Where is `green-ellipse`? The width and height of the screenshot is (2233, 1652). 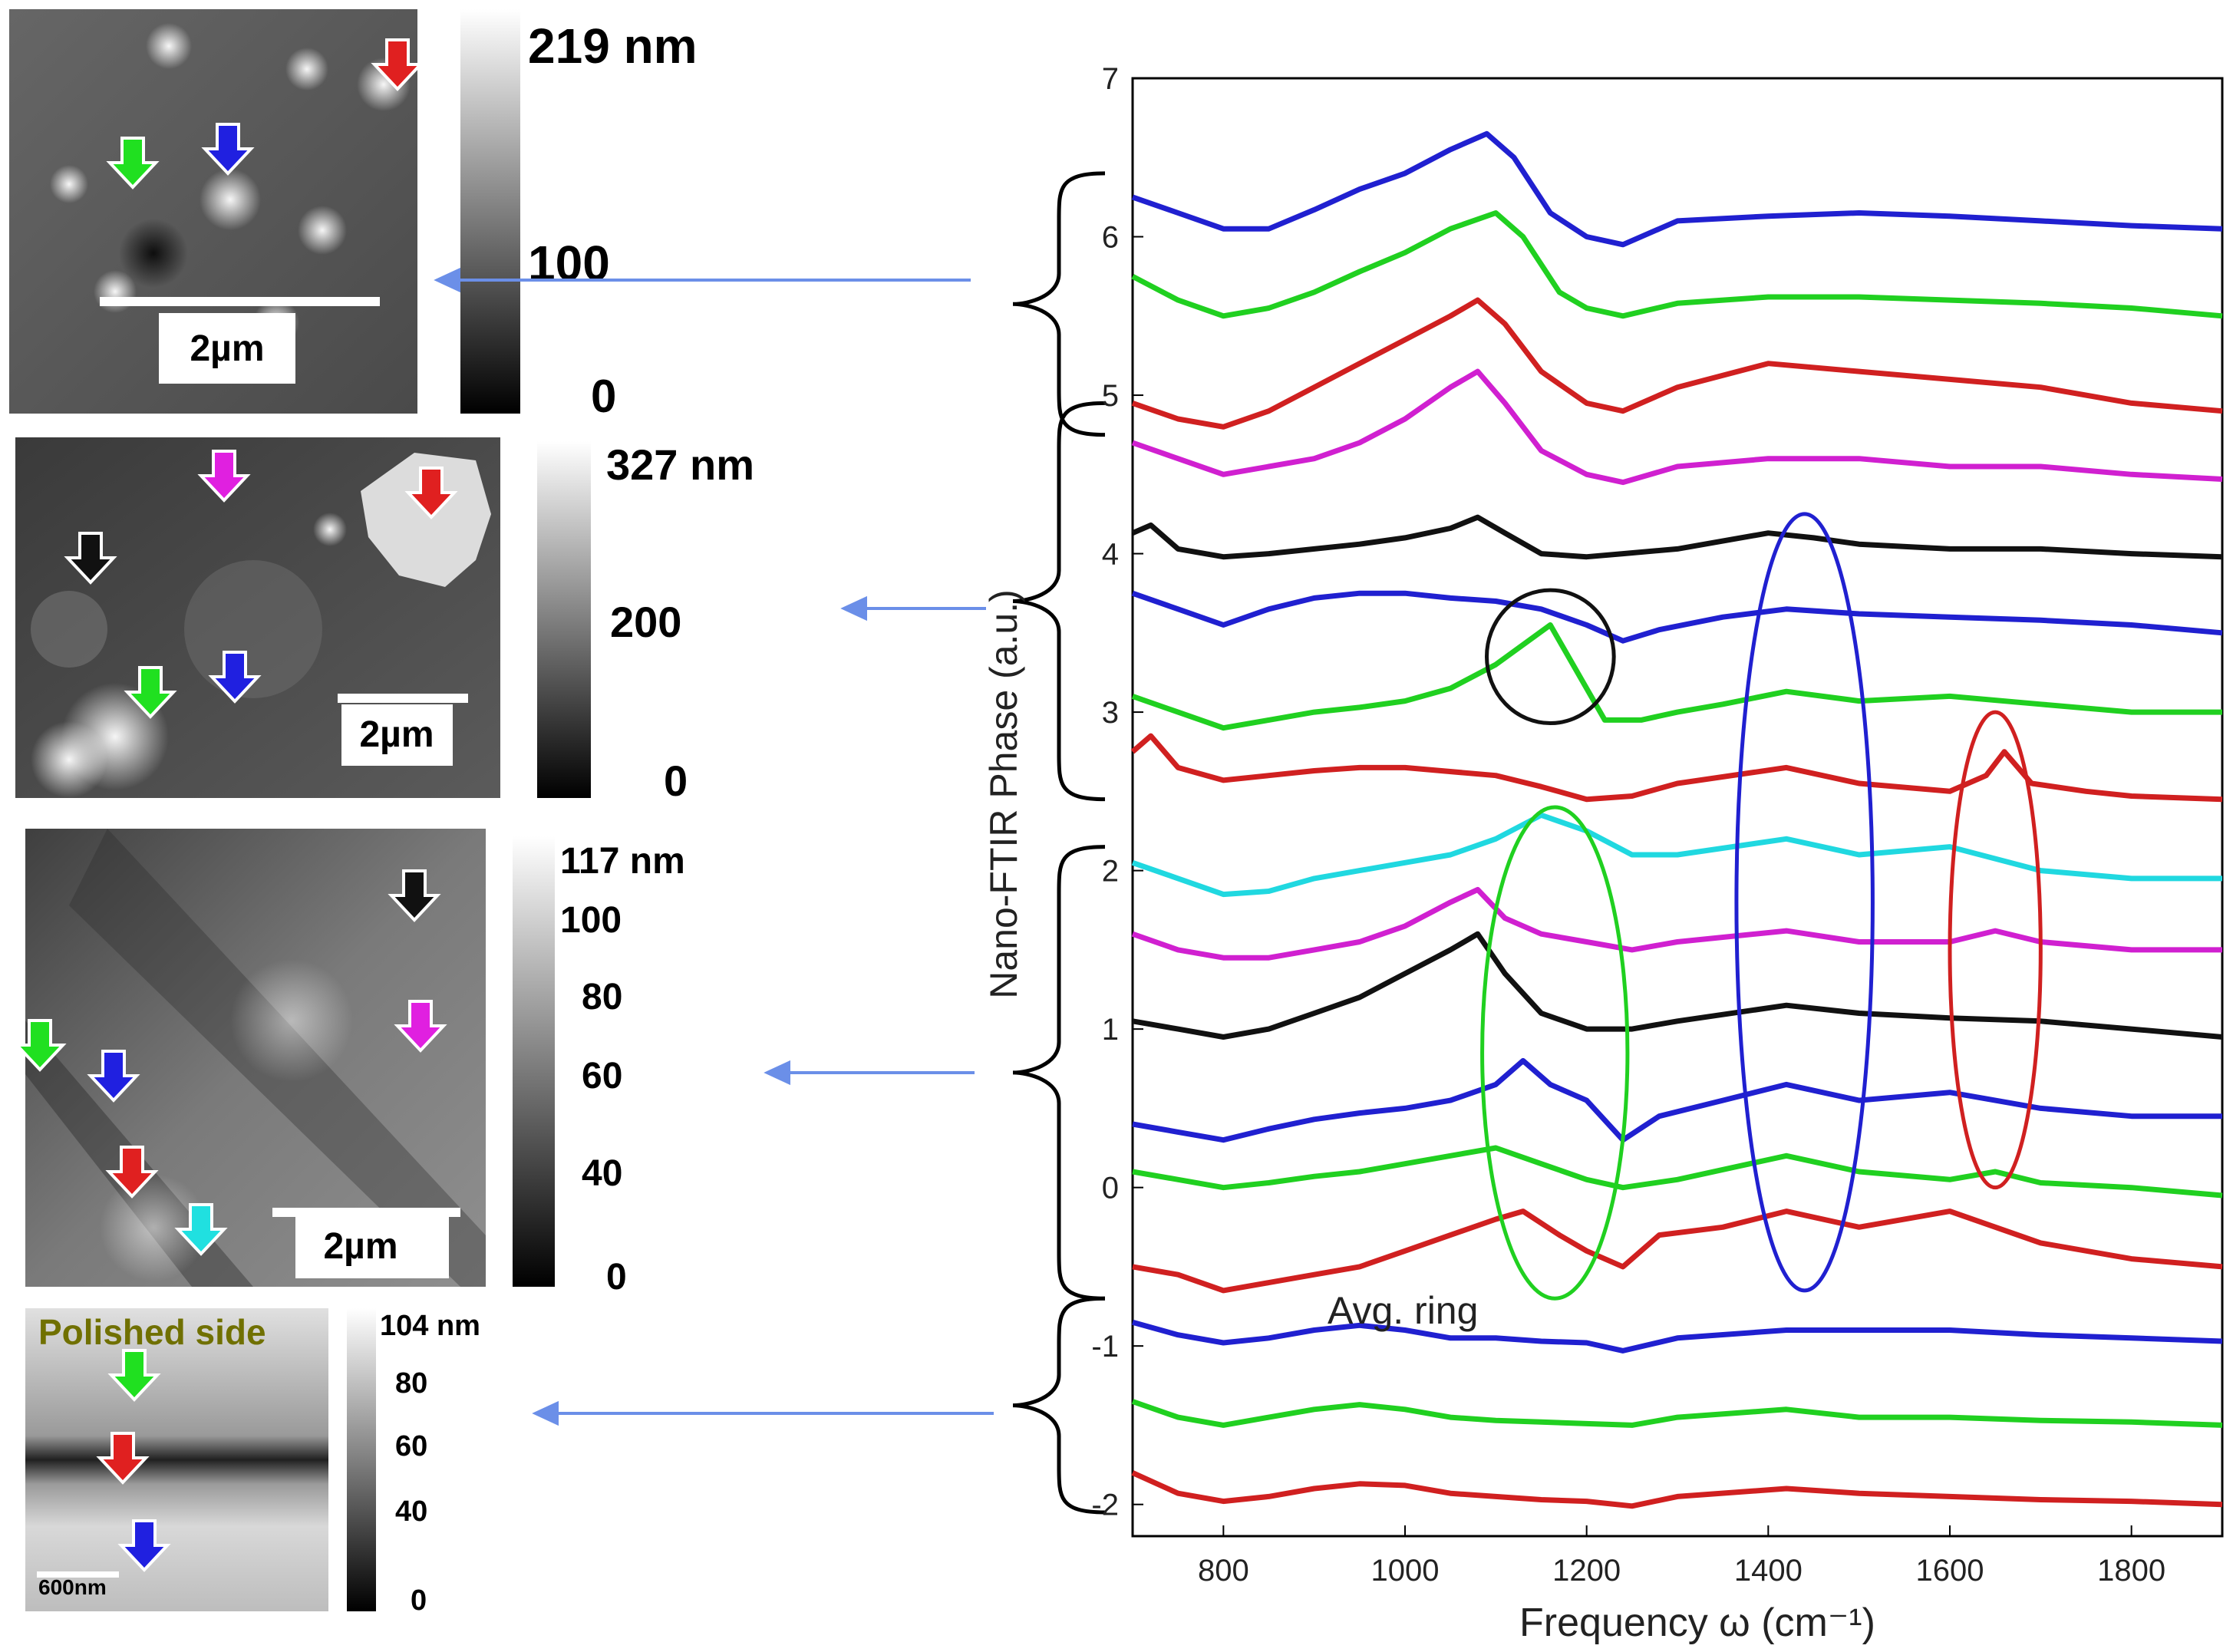 green-ellipse is located at coordinates (1555, 1053).